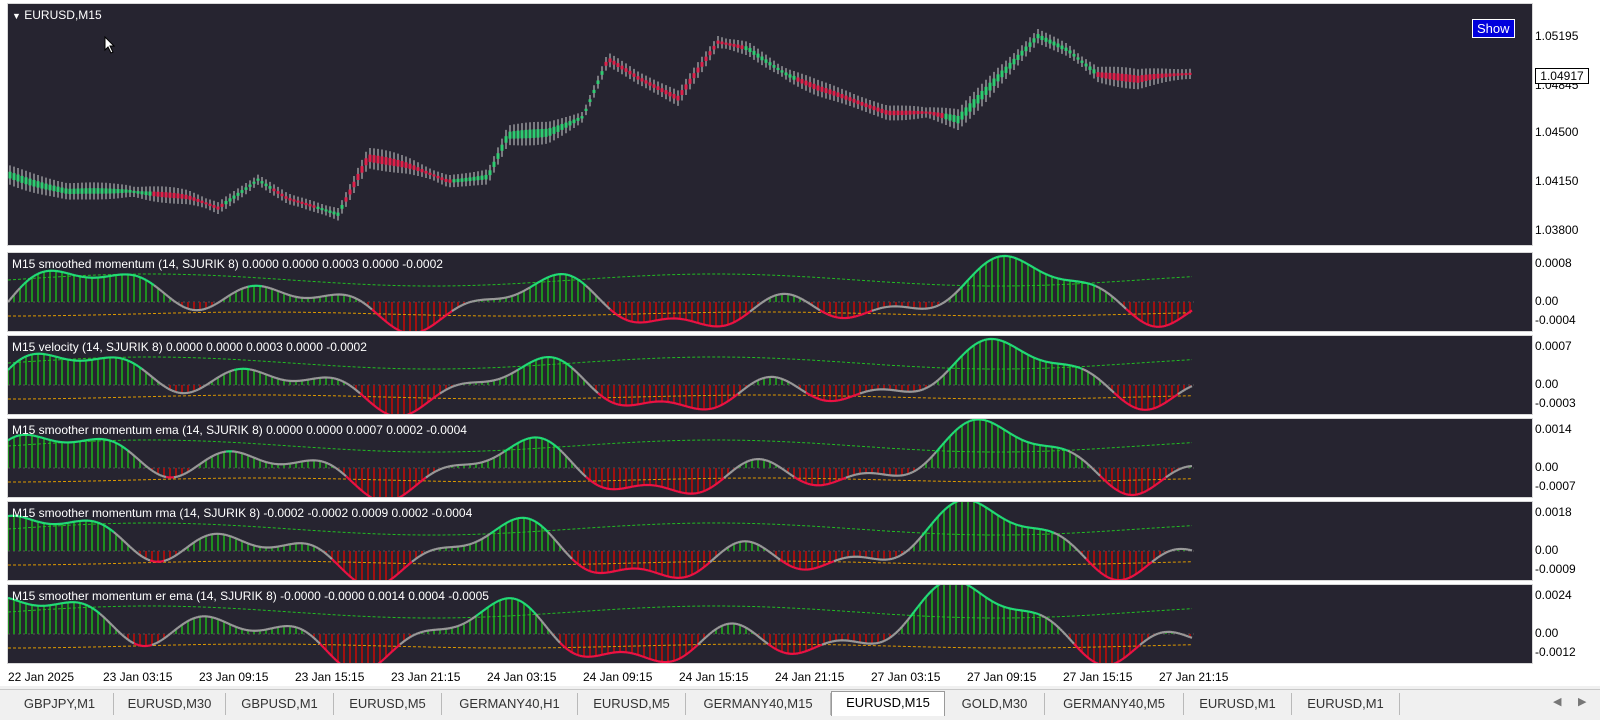  I want to click on tab-eurusd-m30: EURUSD,M30, so click(170, 704).